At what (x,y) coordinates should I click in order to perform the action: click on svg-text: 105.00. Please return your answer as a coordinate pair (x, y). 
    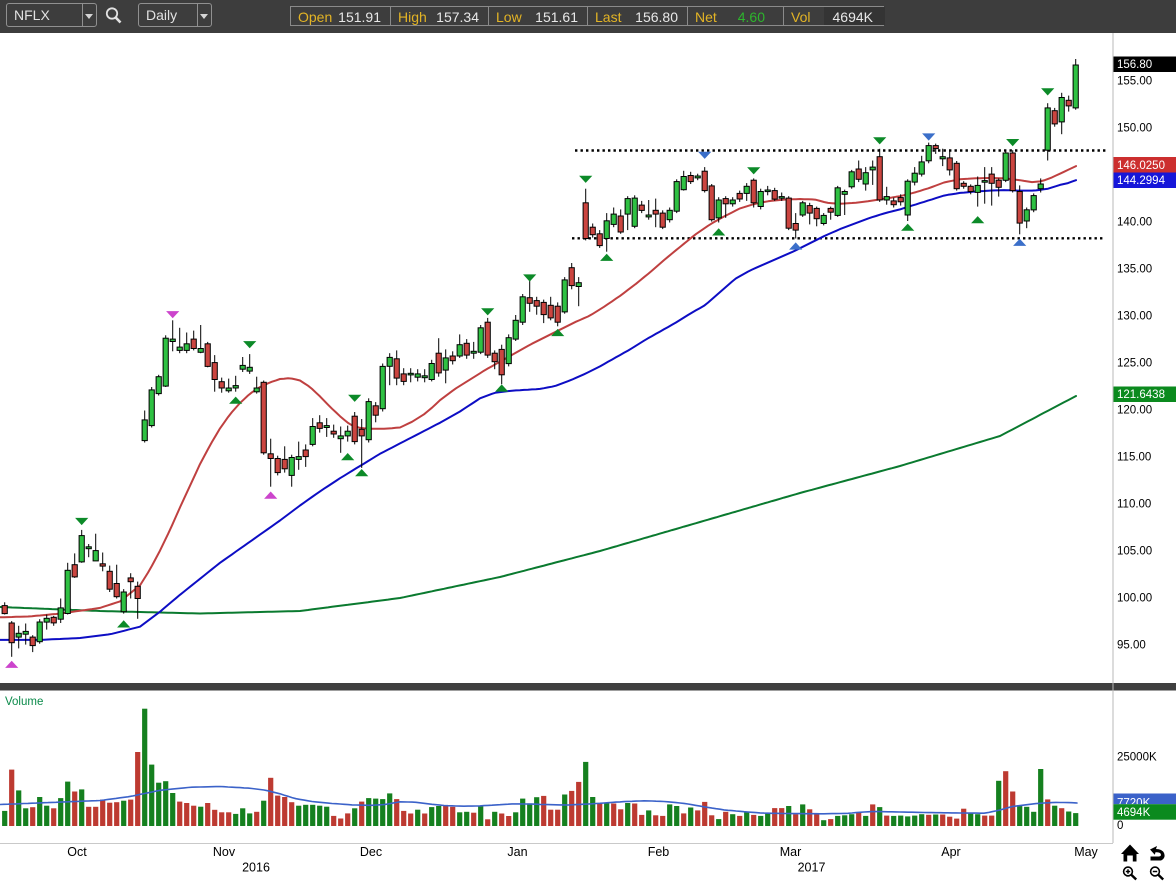
    Looking at the image, I should click on (1134, 552).